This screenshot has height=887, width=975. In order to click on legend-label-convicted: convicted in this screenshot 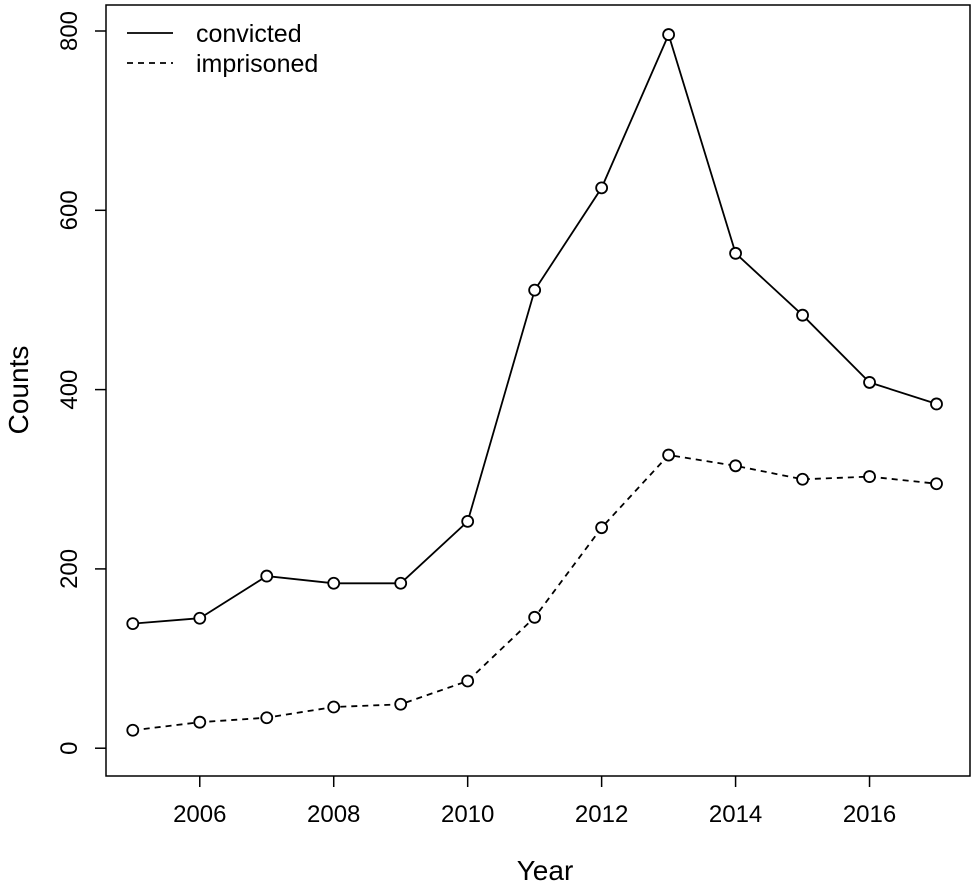, I will do `click(249, 34)`.